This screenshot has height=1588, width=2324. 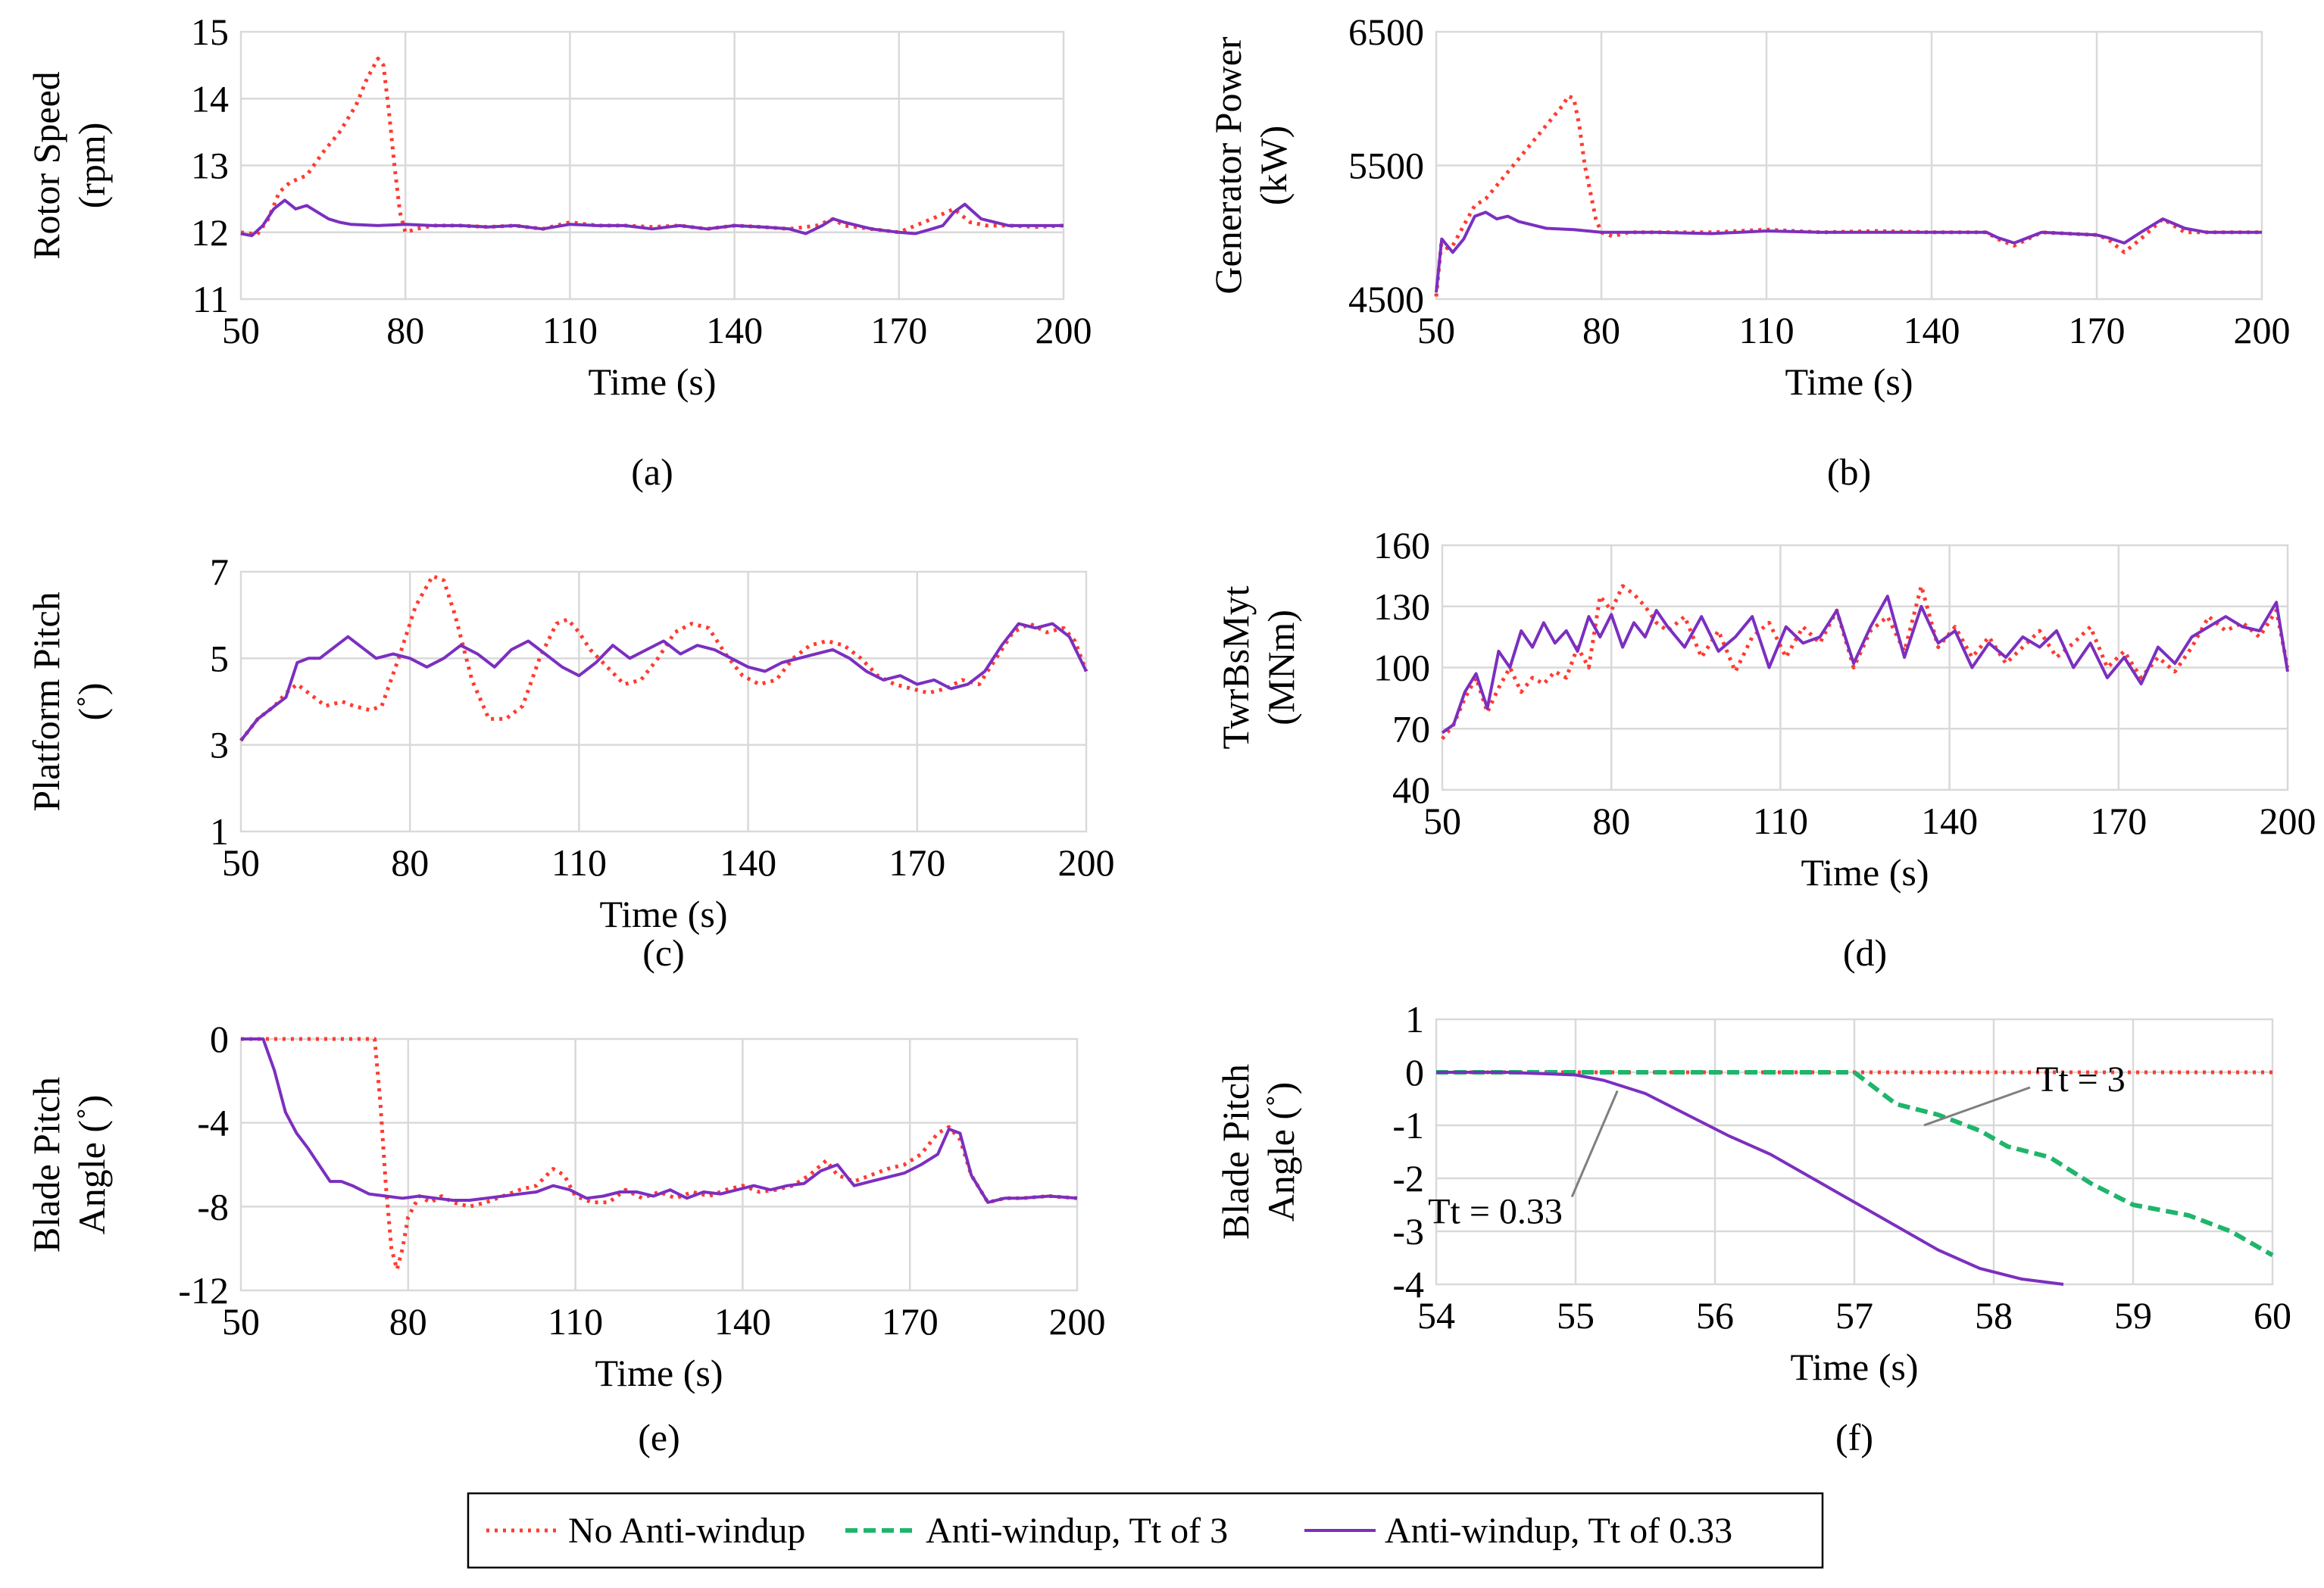 I want to click on y-tick-label: 130, so click(x=1401, y=606).